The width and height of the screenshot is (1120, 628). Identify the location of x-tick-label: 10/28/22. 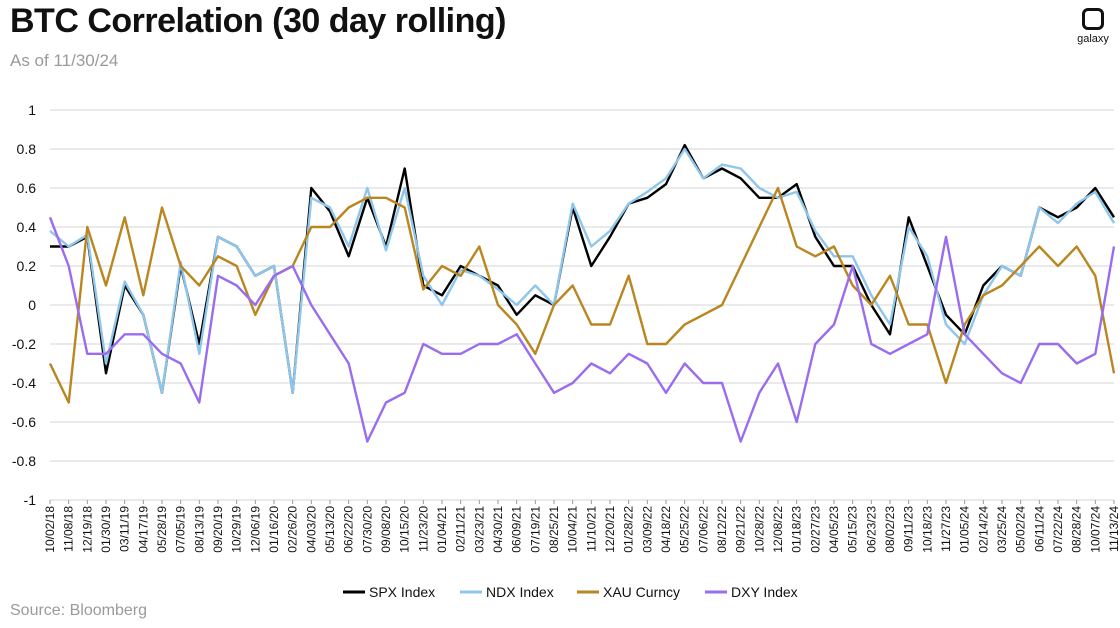
(759, 529).